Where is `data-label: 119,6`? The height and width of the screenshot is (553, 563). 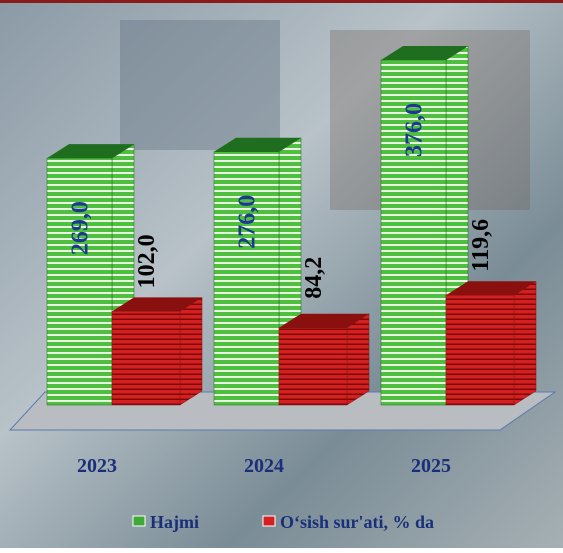 data-label: 119,6 is located at coordinates (481, 245).